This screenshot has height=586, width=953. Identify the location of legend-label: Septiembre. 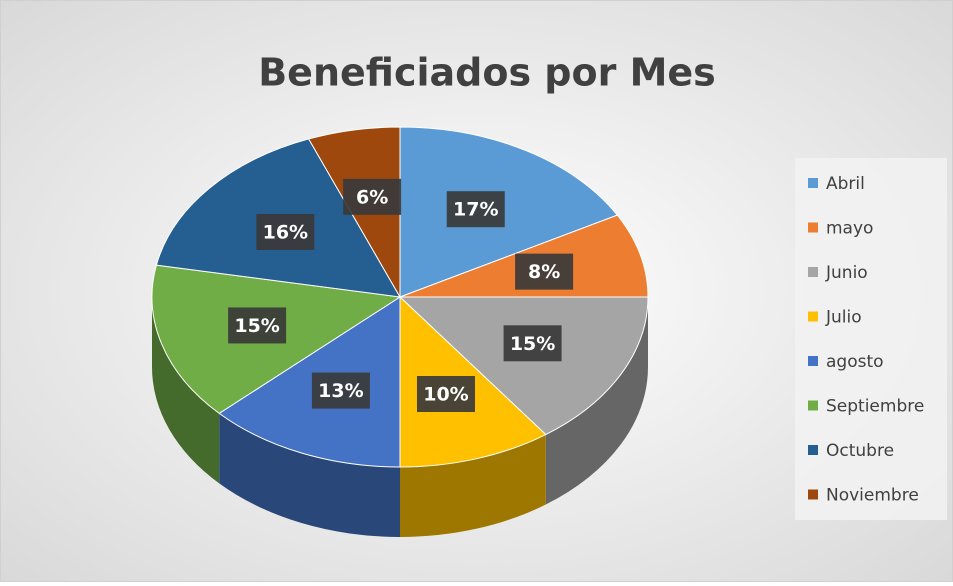
(875, 407).